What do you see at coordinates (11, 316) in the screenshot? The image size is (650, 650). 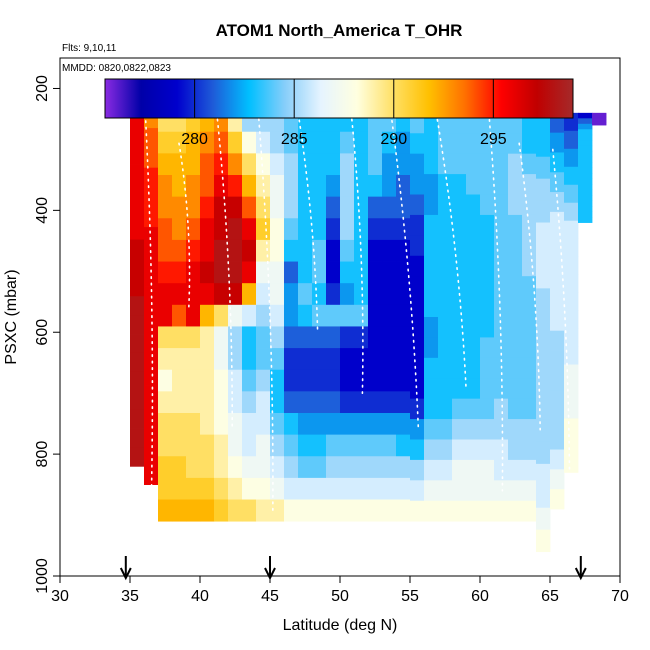 I see `y-axis-label: PSXC (mbar)` at bounding box center [11, 316].